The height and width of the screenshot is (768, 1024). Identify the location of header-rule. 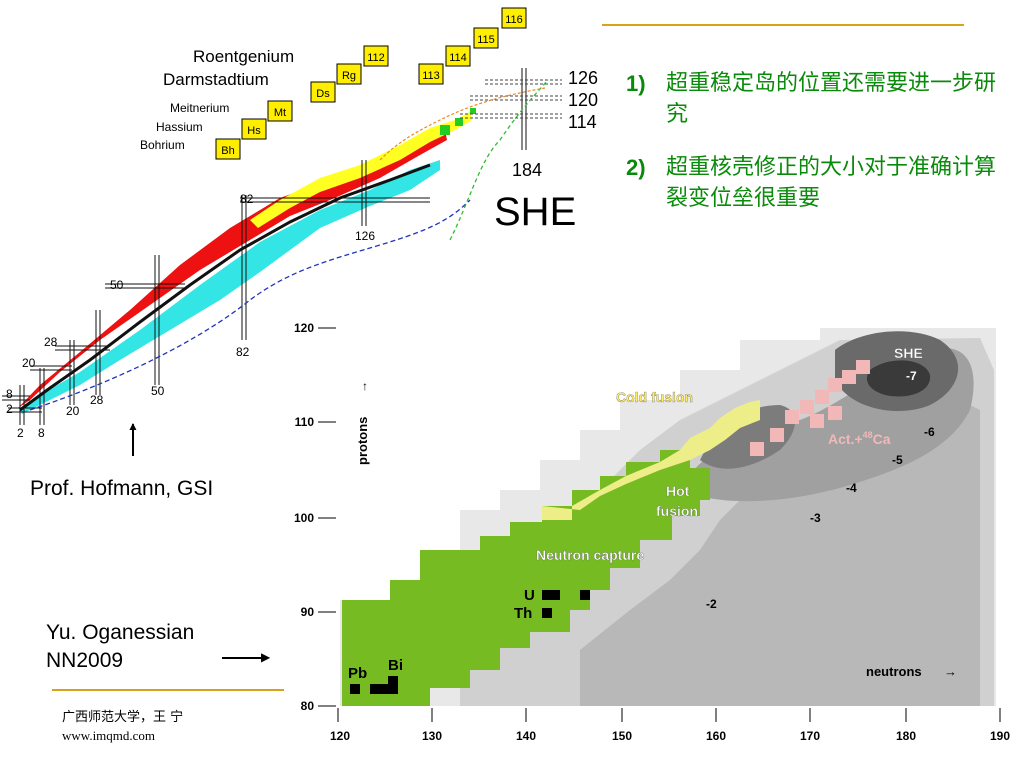
(783, 25).